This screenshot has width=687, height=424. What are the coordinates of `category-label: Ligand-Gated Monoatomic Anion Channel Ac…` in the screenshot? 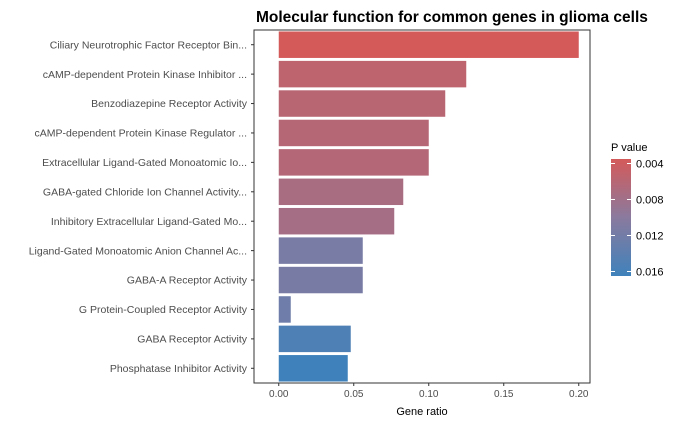 It's located at (138, 251).